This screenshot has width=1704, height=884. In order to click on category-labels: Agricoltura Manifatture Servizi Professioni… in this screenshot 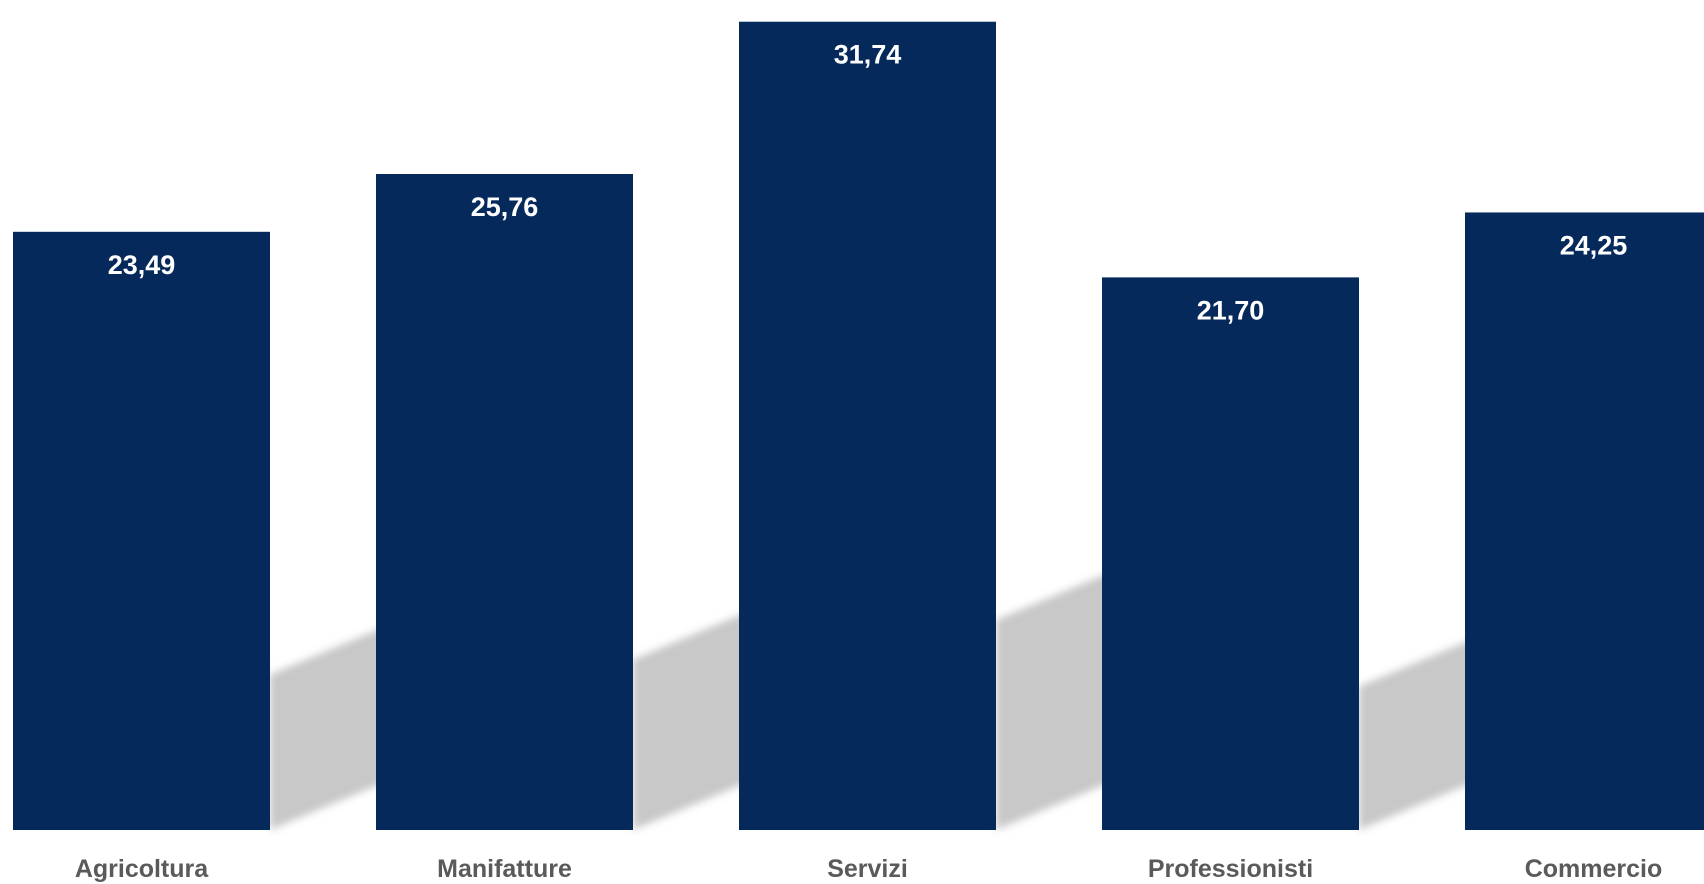, I will do `click(868, 869)`.